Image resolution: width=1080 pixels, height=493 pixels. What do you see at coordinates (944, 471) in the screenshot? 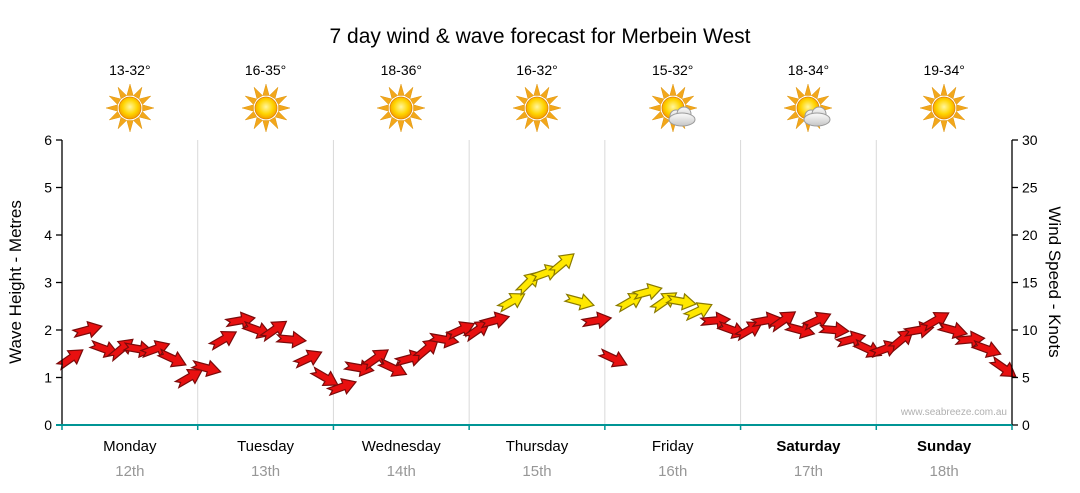
I see `day-date-label: 18th` at bounding box center [944, 471].